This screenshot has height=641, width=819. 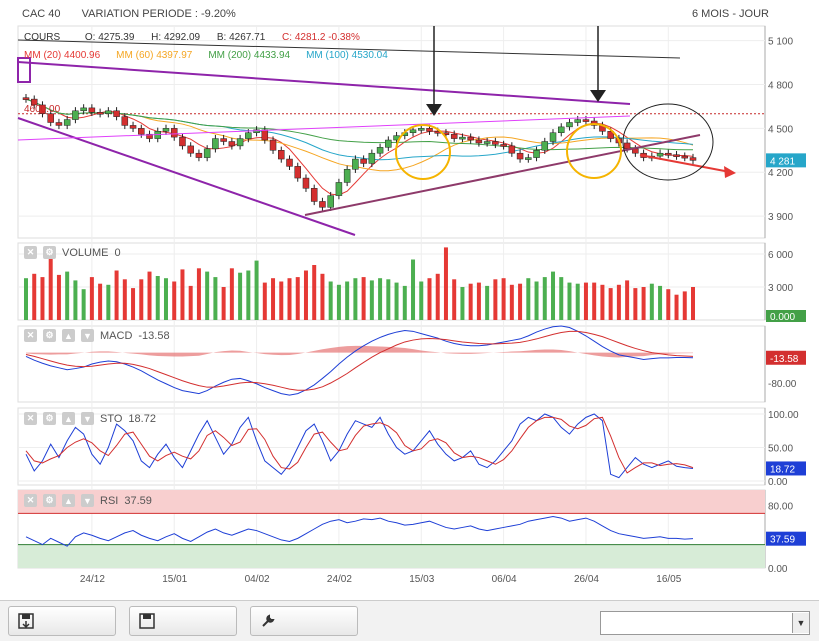 What do you see at coordinates (504, 579) in the screenshot?
I see `x-tick-label: 06/04` at bounding box center [504, 579].